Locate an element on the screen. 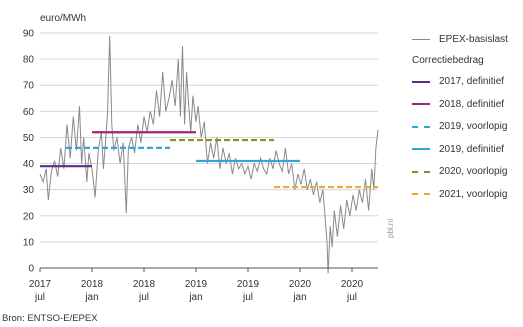 The height and width of the screenshot is (327, 523). y-tick-label: 20 is located at coordinates (29, 216).